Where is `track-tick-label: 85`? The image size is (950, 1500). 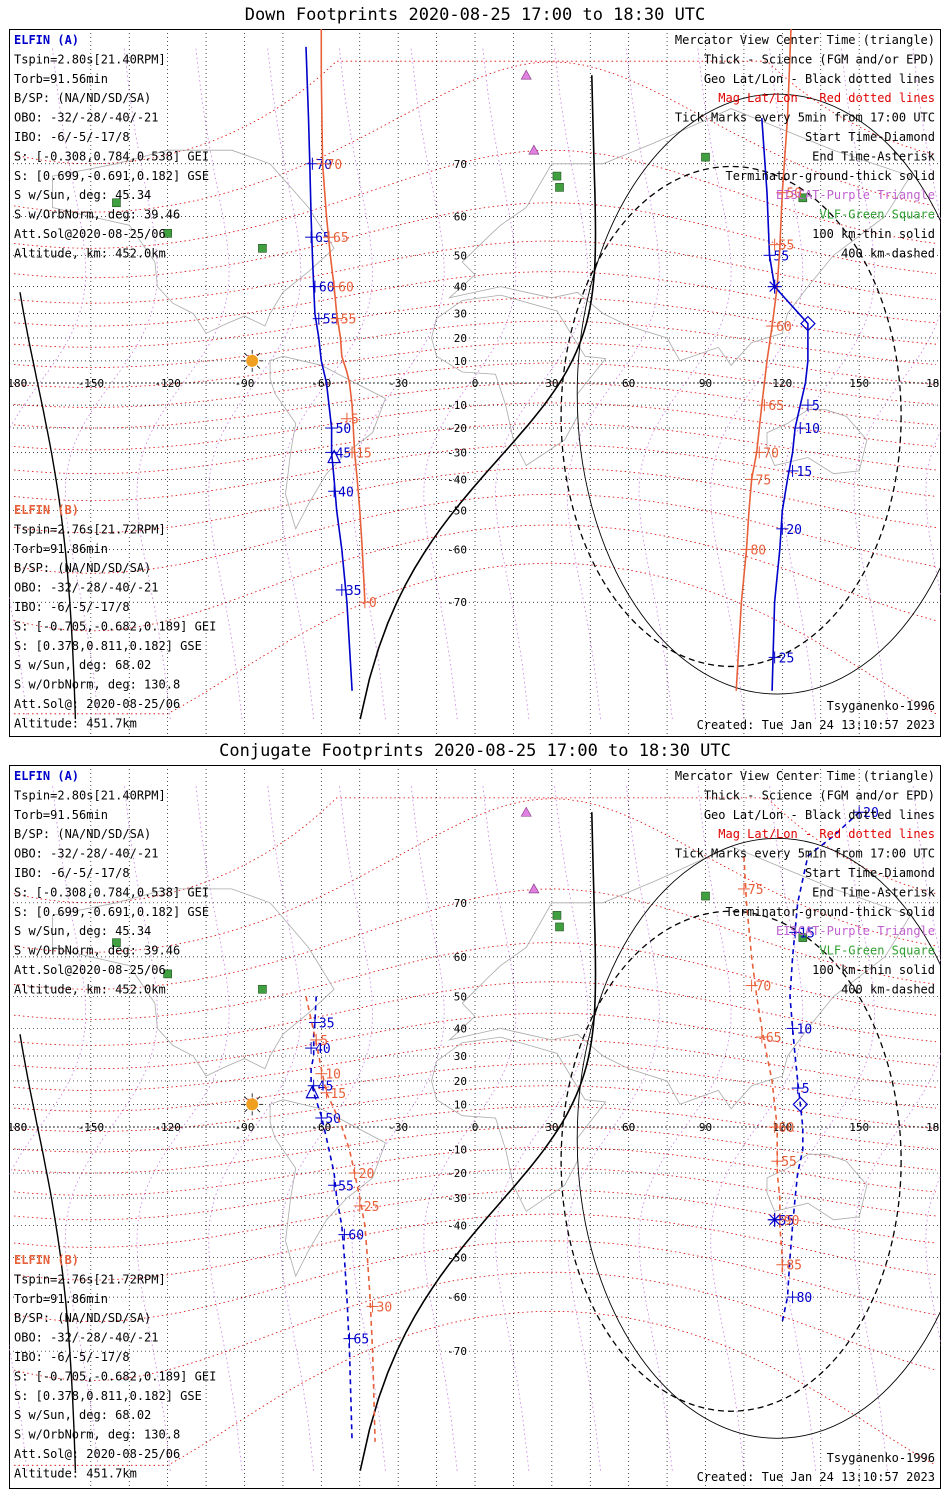
track-tick-label: 85 is located at coordinates (794, 1266).